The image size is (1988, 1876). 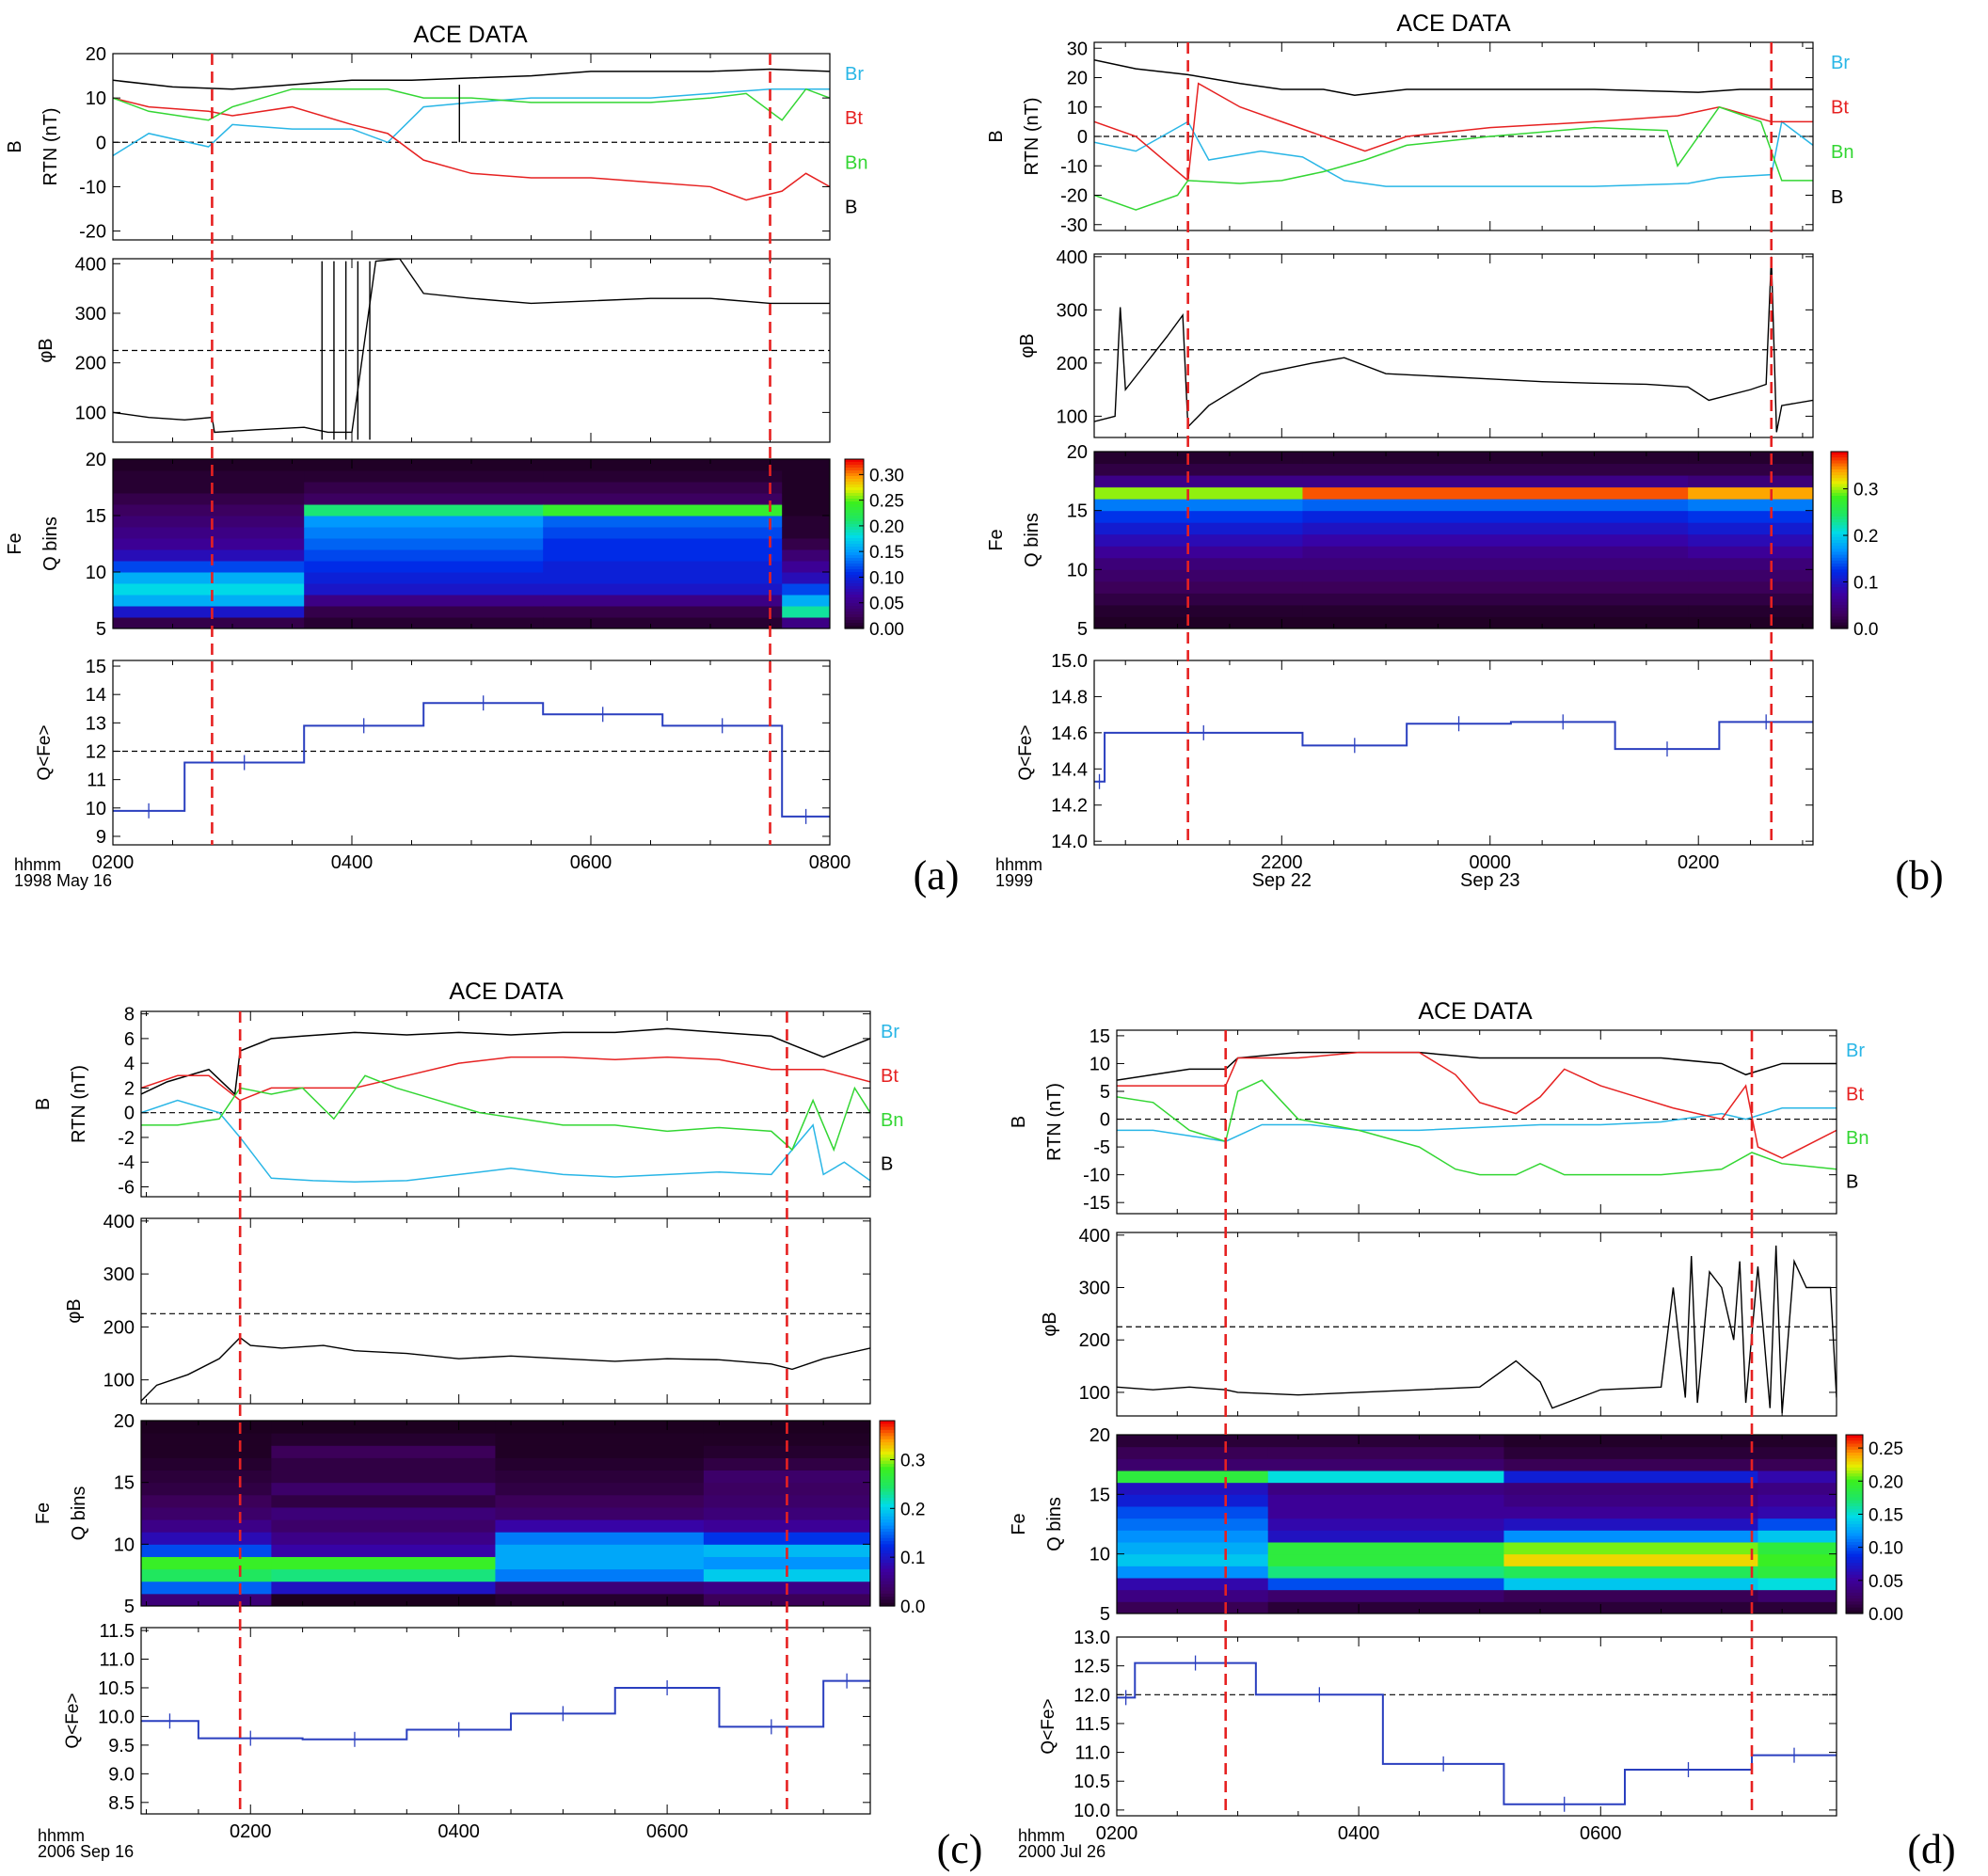 I want to click on y-tick-label: 200, so click(x=119, y=1327).